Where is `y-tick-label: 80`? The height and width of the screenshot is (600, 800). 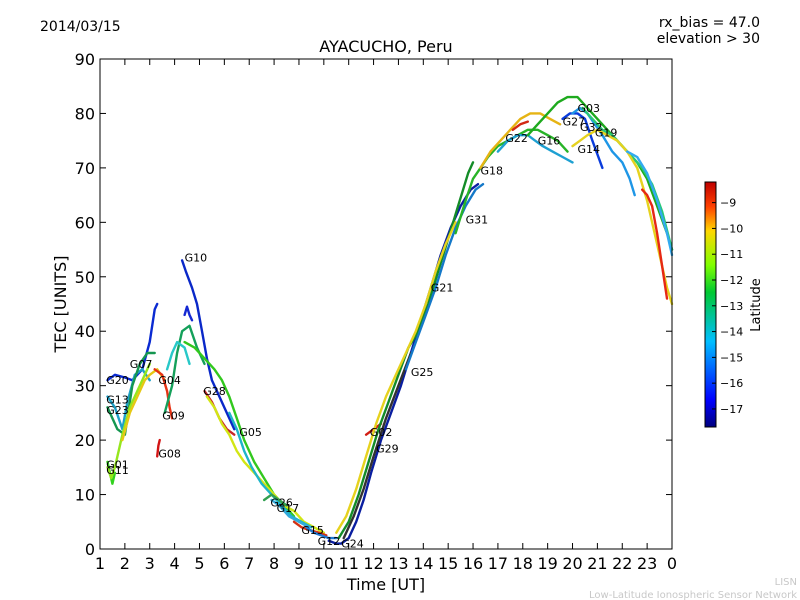 y-tick-label: 80 is located at coordinates (85, 113).